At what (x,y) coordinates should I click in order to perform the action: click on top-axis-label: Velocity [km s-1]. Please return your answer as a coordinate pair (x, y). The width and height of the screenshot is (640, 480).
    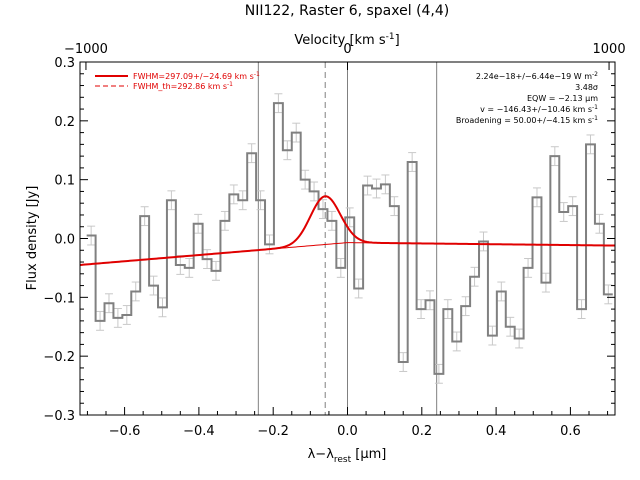
    Looking at the image, I should click on (346, 40).